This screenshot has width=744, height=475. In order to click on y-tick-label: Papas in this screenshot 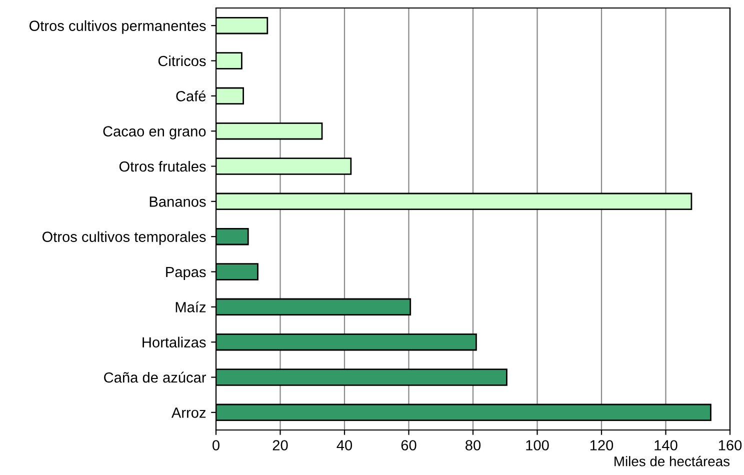, I will do `click(186, 273)`.